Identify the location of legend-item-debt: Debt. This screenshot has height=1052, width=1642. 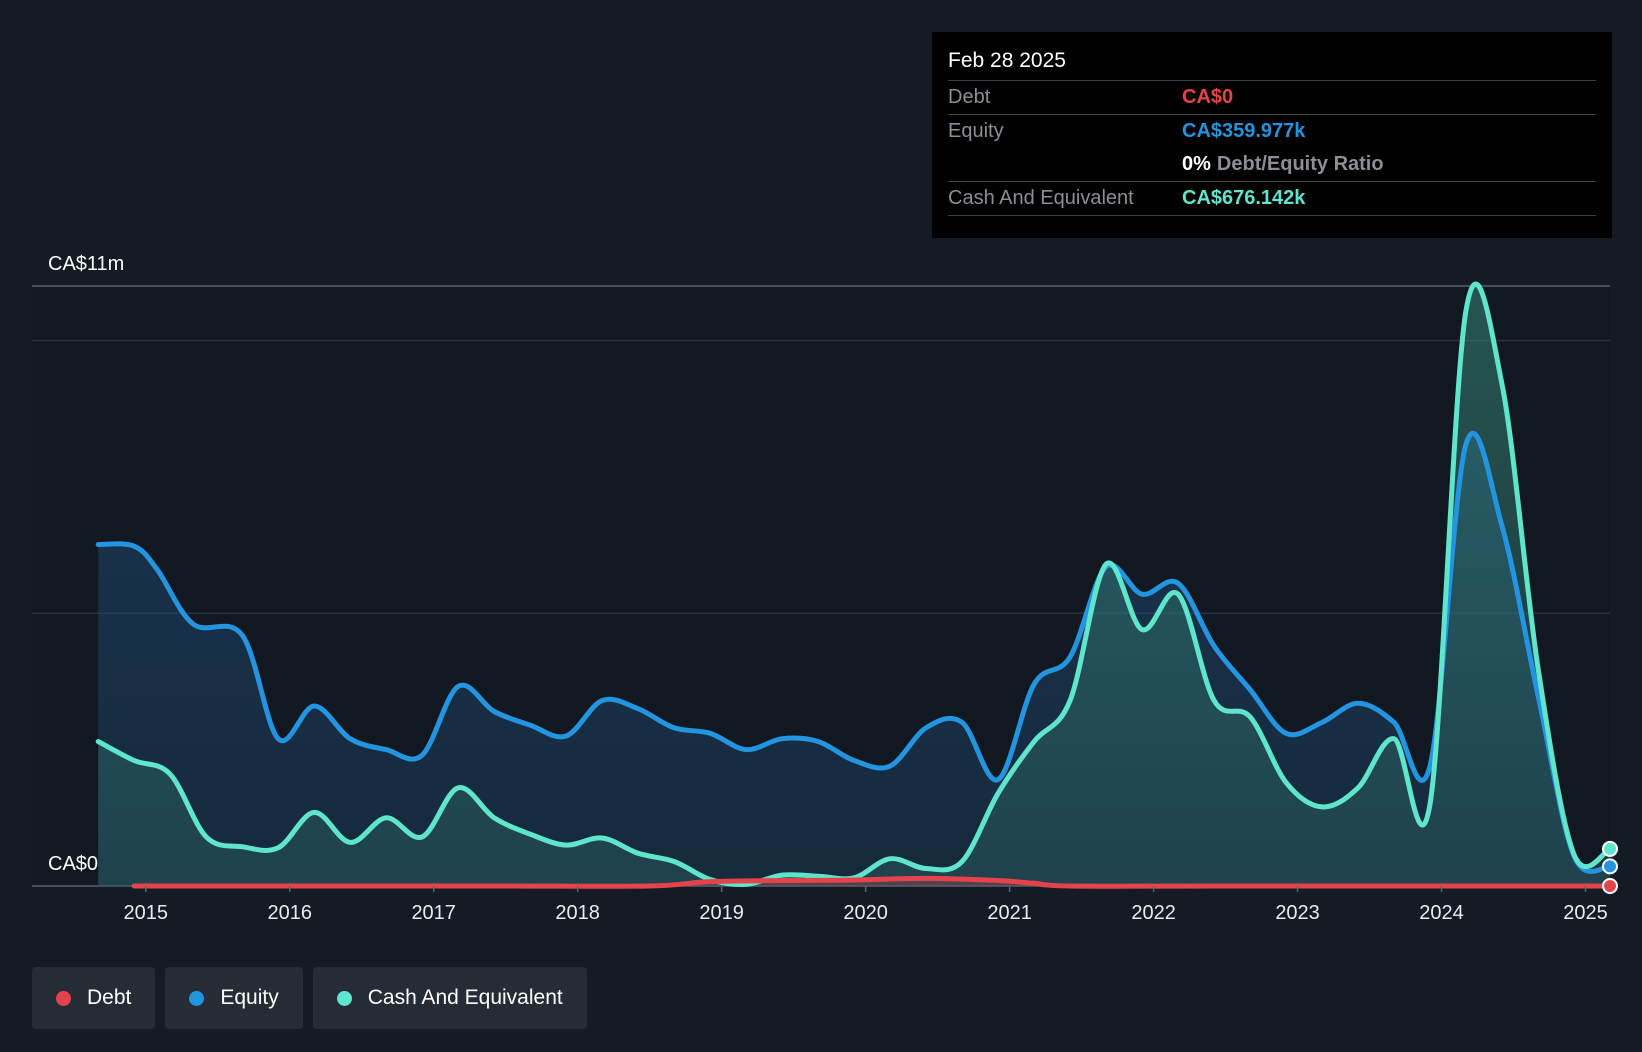
(94, 998).